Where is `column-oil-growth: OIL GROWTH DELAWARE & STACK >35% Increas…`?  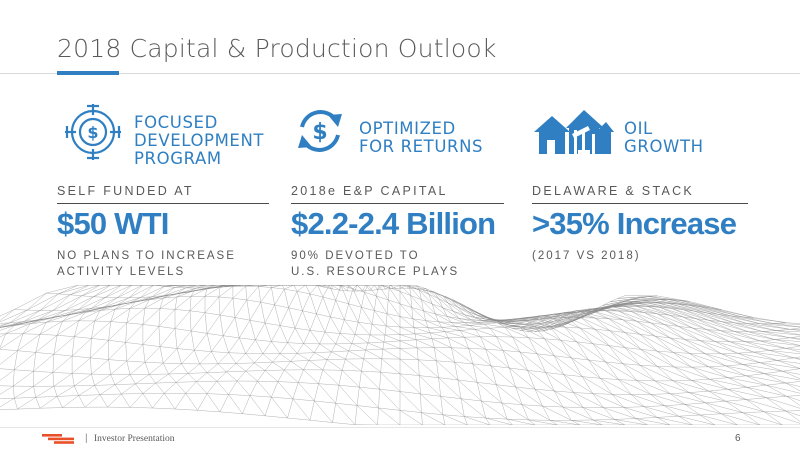 column-oil-growth: OIL GROWTH DELAWARE & STACK >35% Increas… is located at coordinates (641, 195).